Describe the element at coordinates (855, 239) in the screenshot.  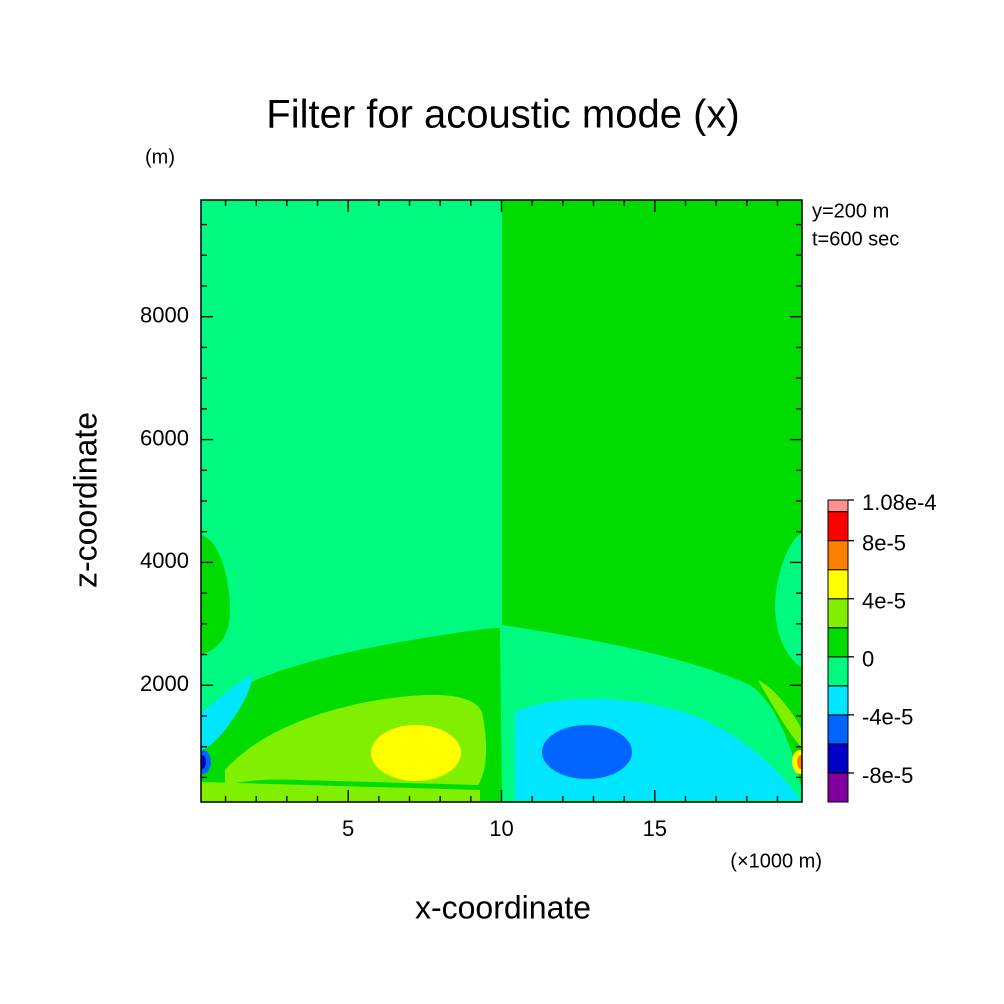
I see `annotation: t=600 sec` at that location.